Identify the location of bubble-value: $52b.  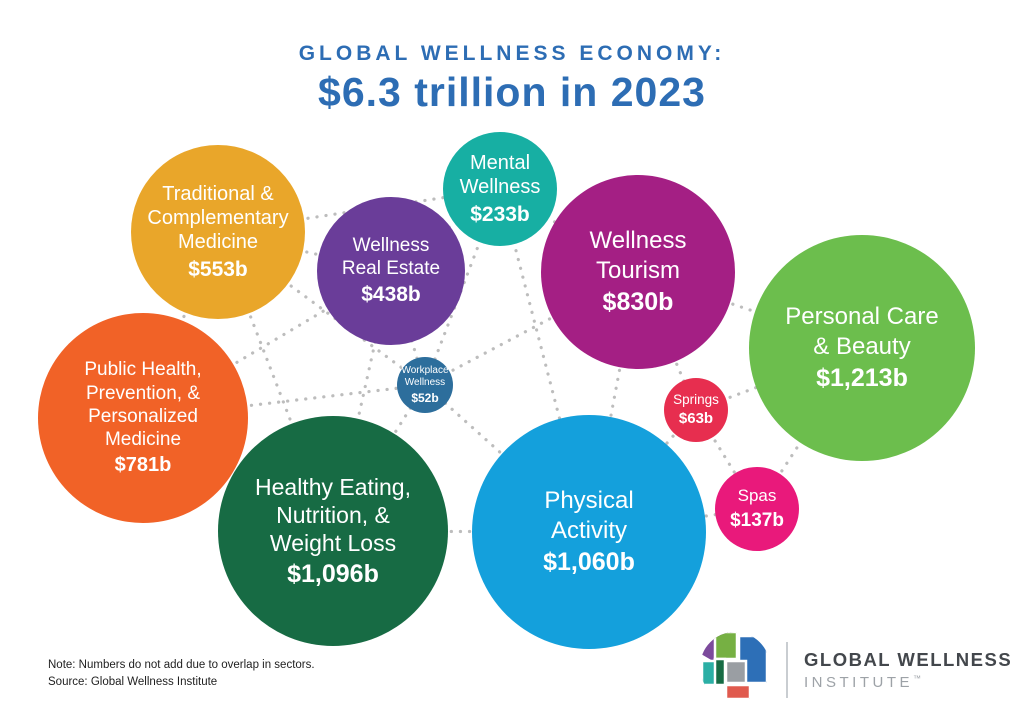
(425, 397).